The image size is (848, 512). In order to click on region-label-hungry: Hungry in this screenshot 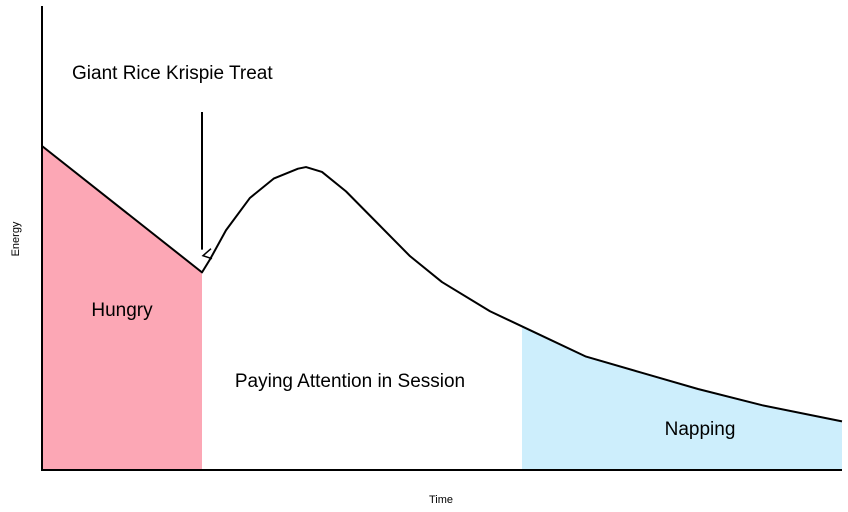, I will do `click(122, 310)`.